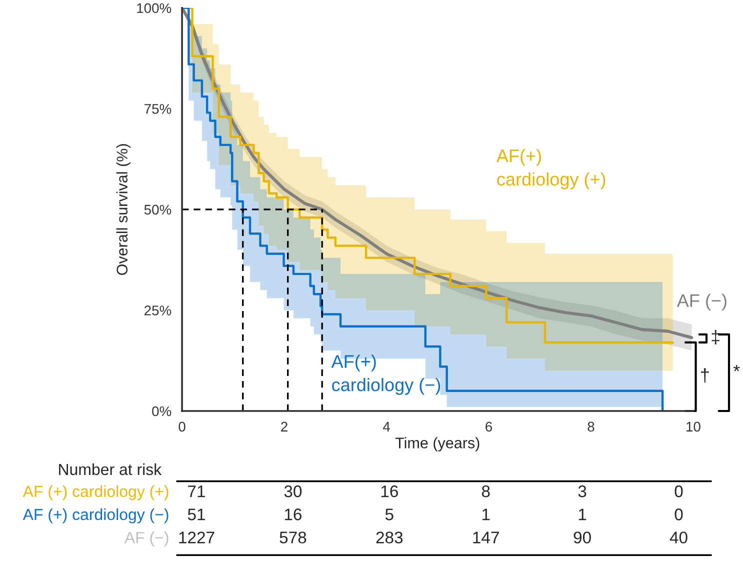 The image size is (743, 563). I want to click on y-tick-label: 100%, so click(154, 8).